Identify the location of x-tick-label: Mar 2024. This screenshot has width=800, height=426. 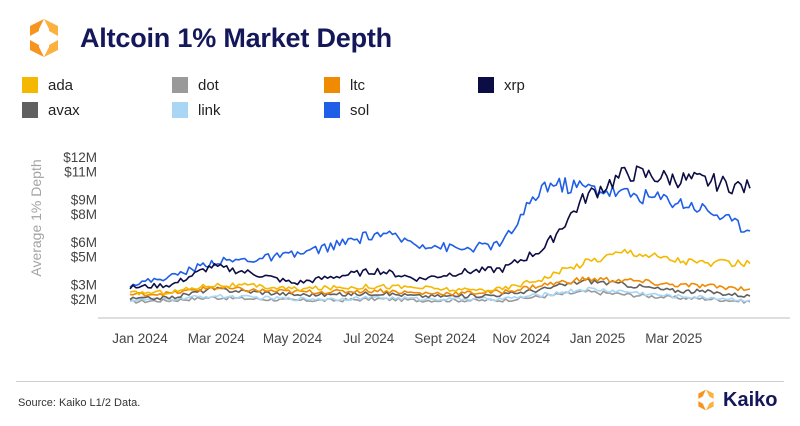
(217, 338).